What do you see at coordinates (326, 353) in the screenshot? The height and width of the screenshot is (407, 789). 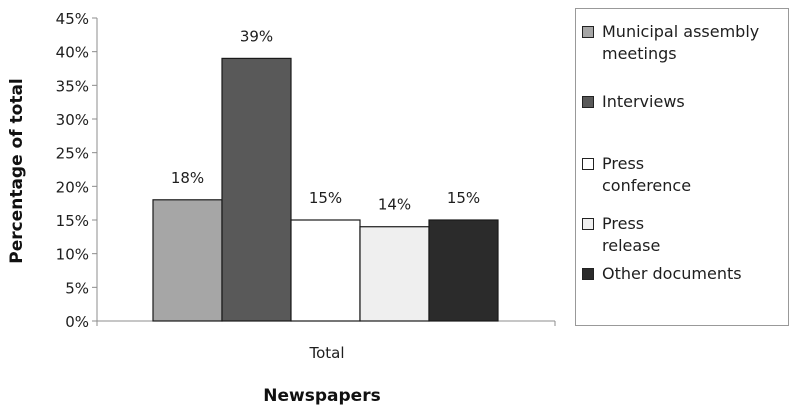 I see `x-category-label: Total` at bounding box center [326, 353].